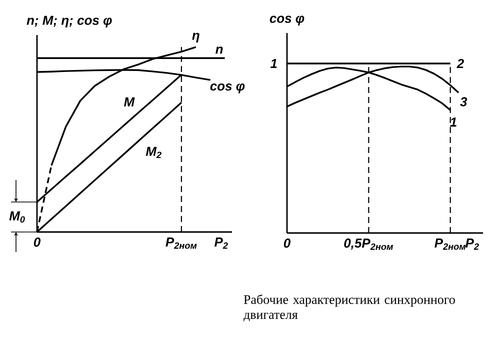 The width and height of the screenshot is (500, 344). What do you see at coordinates (453, 122) in the screenshot?
I see `series-label: 1` at bounding box center [453, 122].